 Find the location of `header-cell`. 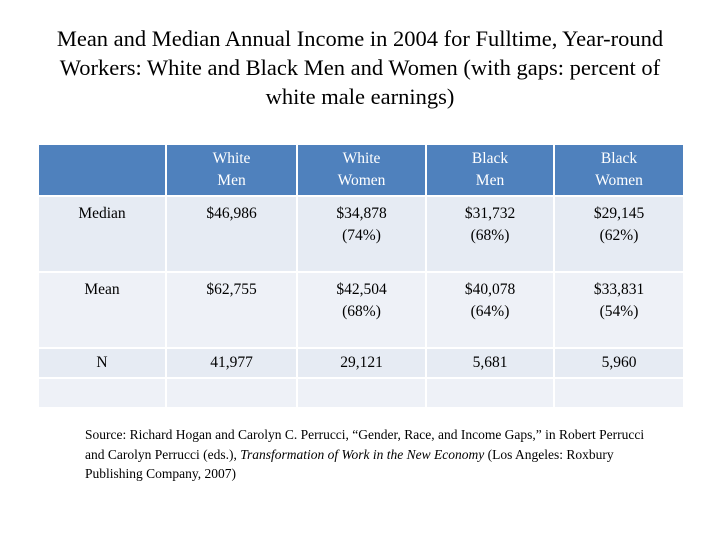

header-cell is located at coordinates (102, 170).